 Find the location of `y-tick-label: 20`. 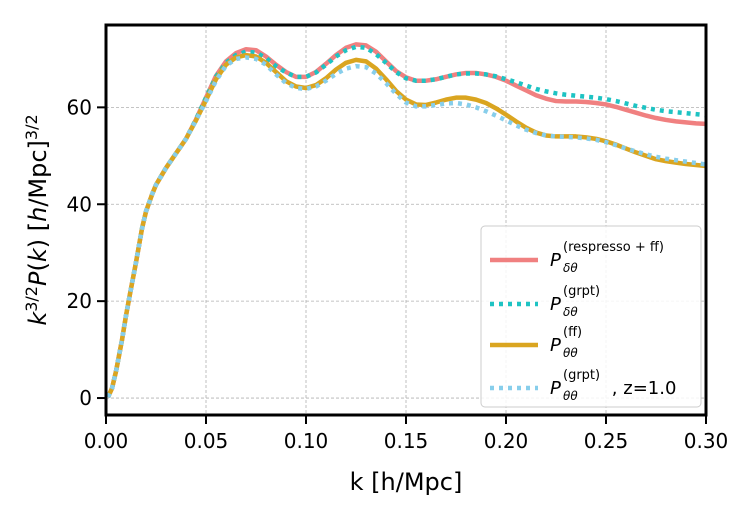

y-tick-label: 20 is located at coordinates (79, 301).